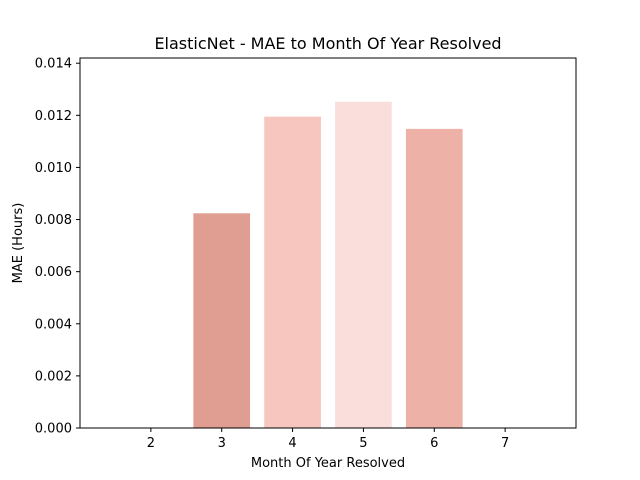  What do you see at coordinates (328, 463) in the screenshot?
I see `x-axis-title: Month Of Year Resolved` at bounding box center [328, 463].